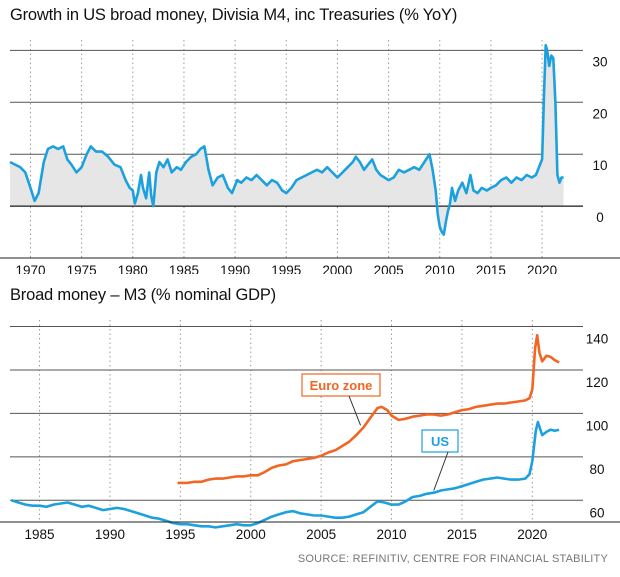 This screenshot has width=620, height=577. Describe the element at coordinates (110, 534) in the screenshot. I see `x-tick-label-1: 1990` at that location.